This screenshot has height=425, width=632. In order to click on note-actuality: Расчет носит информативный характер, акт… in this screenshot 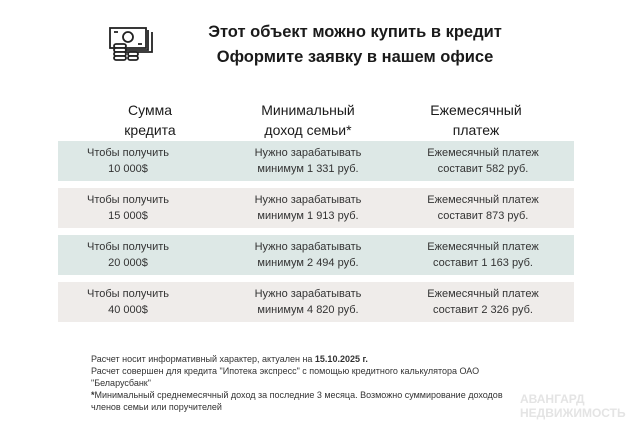, I will do `click(301, 359)`.